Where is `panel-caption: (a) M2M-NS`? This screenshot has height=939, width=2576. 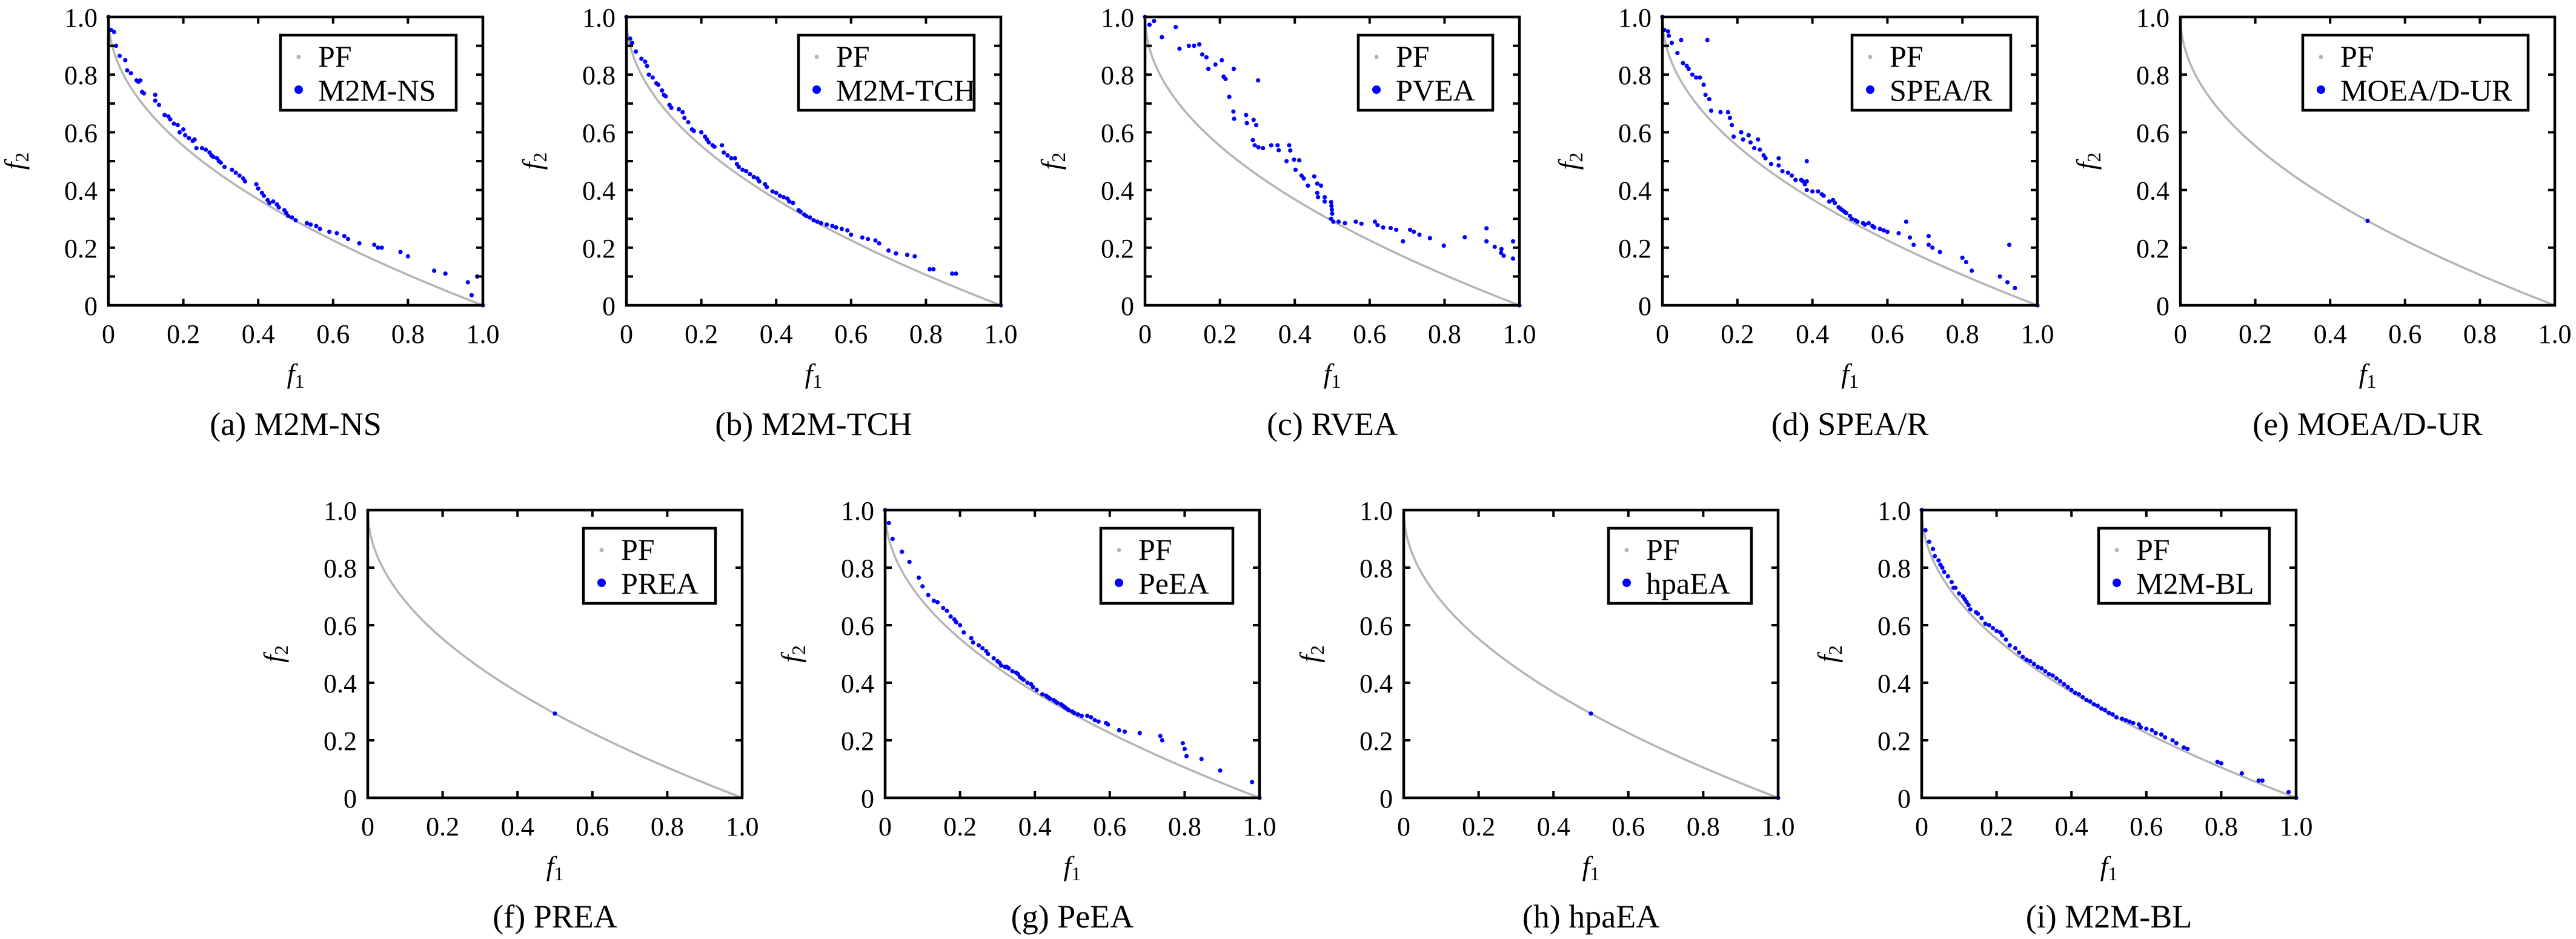
panel-caption: (a) M2M-NS is located at coordinates (295, 424).